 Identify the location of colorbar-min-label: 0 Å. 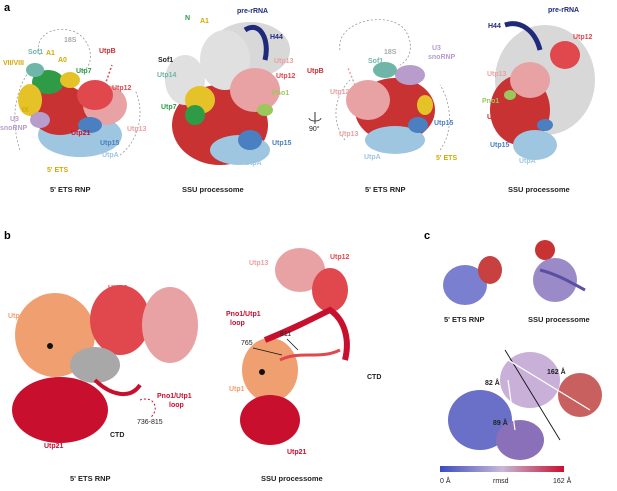
(445, 481).